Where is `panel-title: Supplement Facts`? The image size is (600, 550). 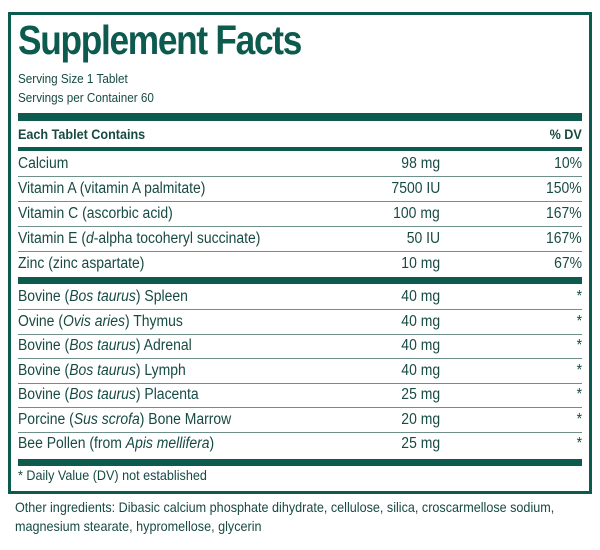
panel-title: Supplement Facts is located at coordinates (160, 40).